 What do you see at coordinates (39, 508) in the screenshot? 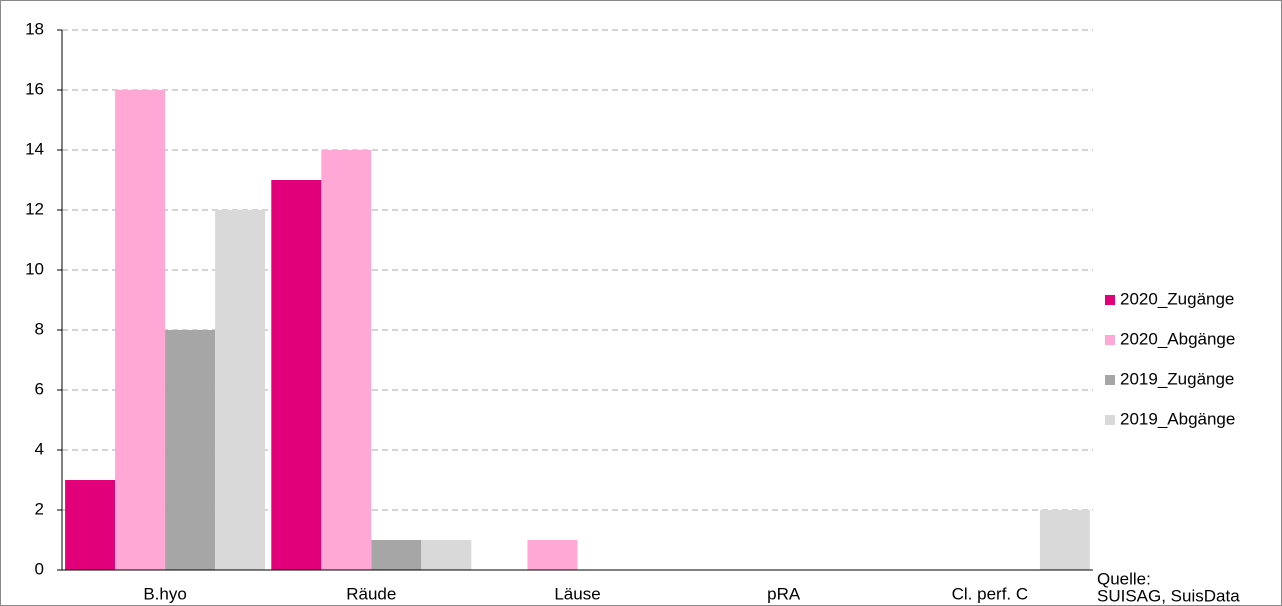
I see `y-tick-label: 2` at bounding box center [39, 508].